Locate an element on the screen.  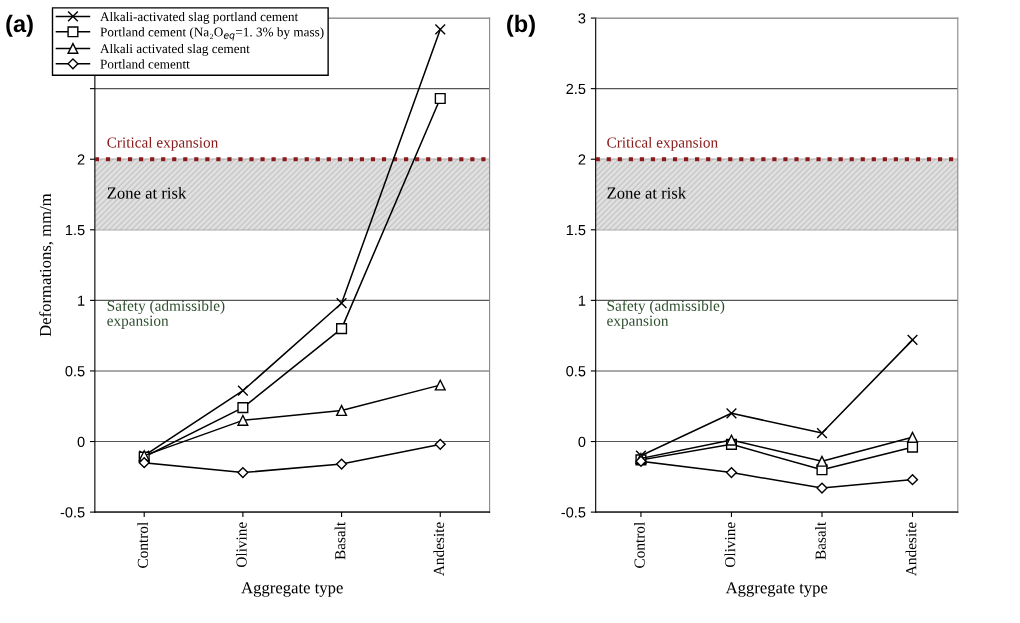
legend-label: Alkali-activated slag portland cement is located at coordinates (199, 17).